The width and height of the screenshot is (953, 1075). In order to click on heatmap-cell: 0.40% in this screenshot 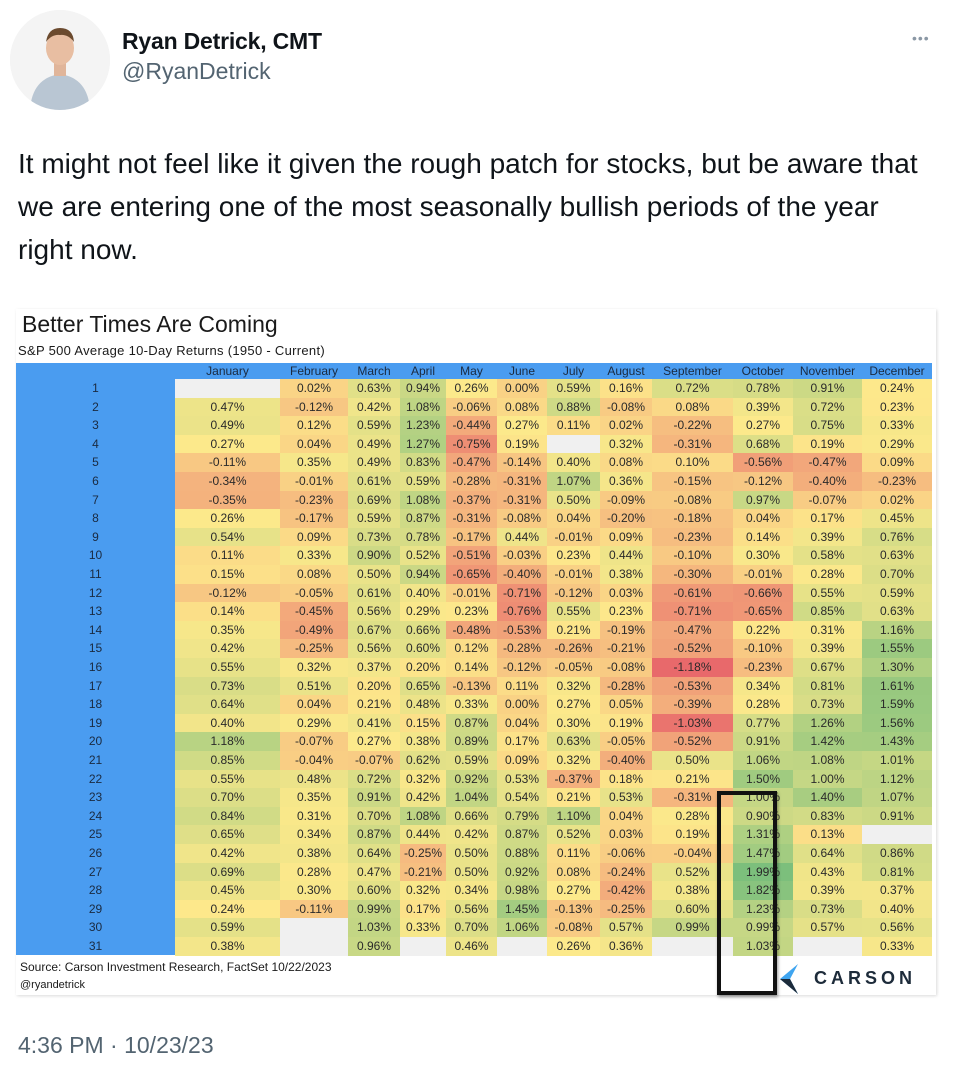, I will do `click(897, 909)`.